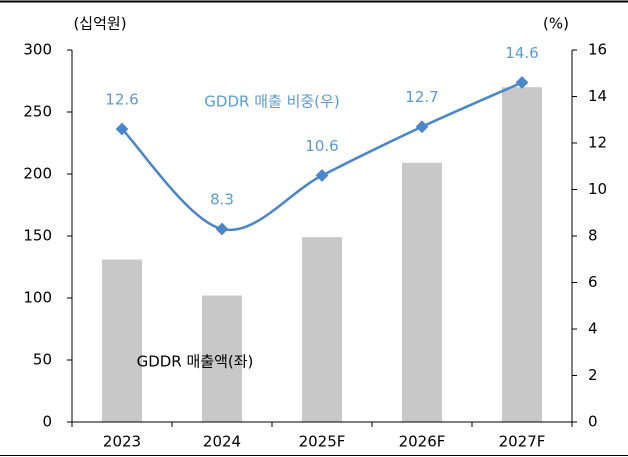 This screenshot has width=628, height=457. I want to click on x-tick-label: 2025F, so click(322, 442).